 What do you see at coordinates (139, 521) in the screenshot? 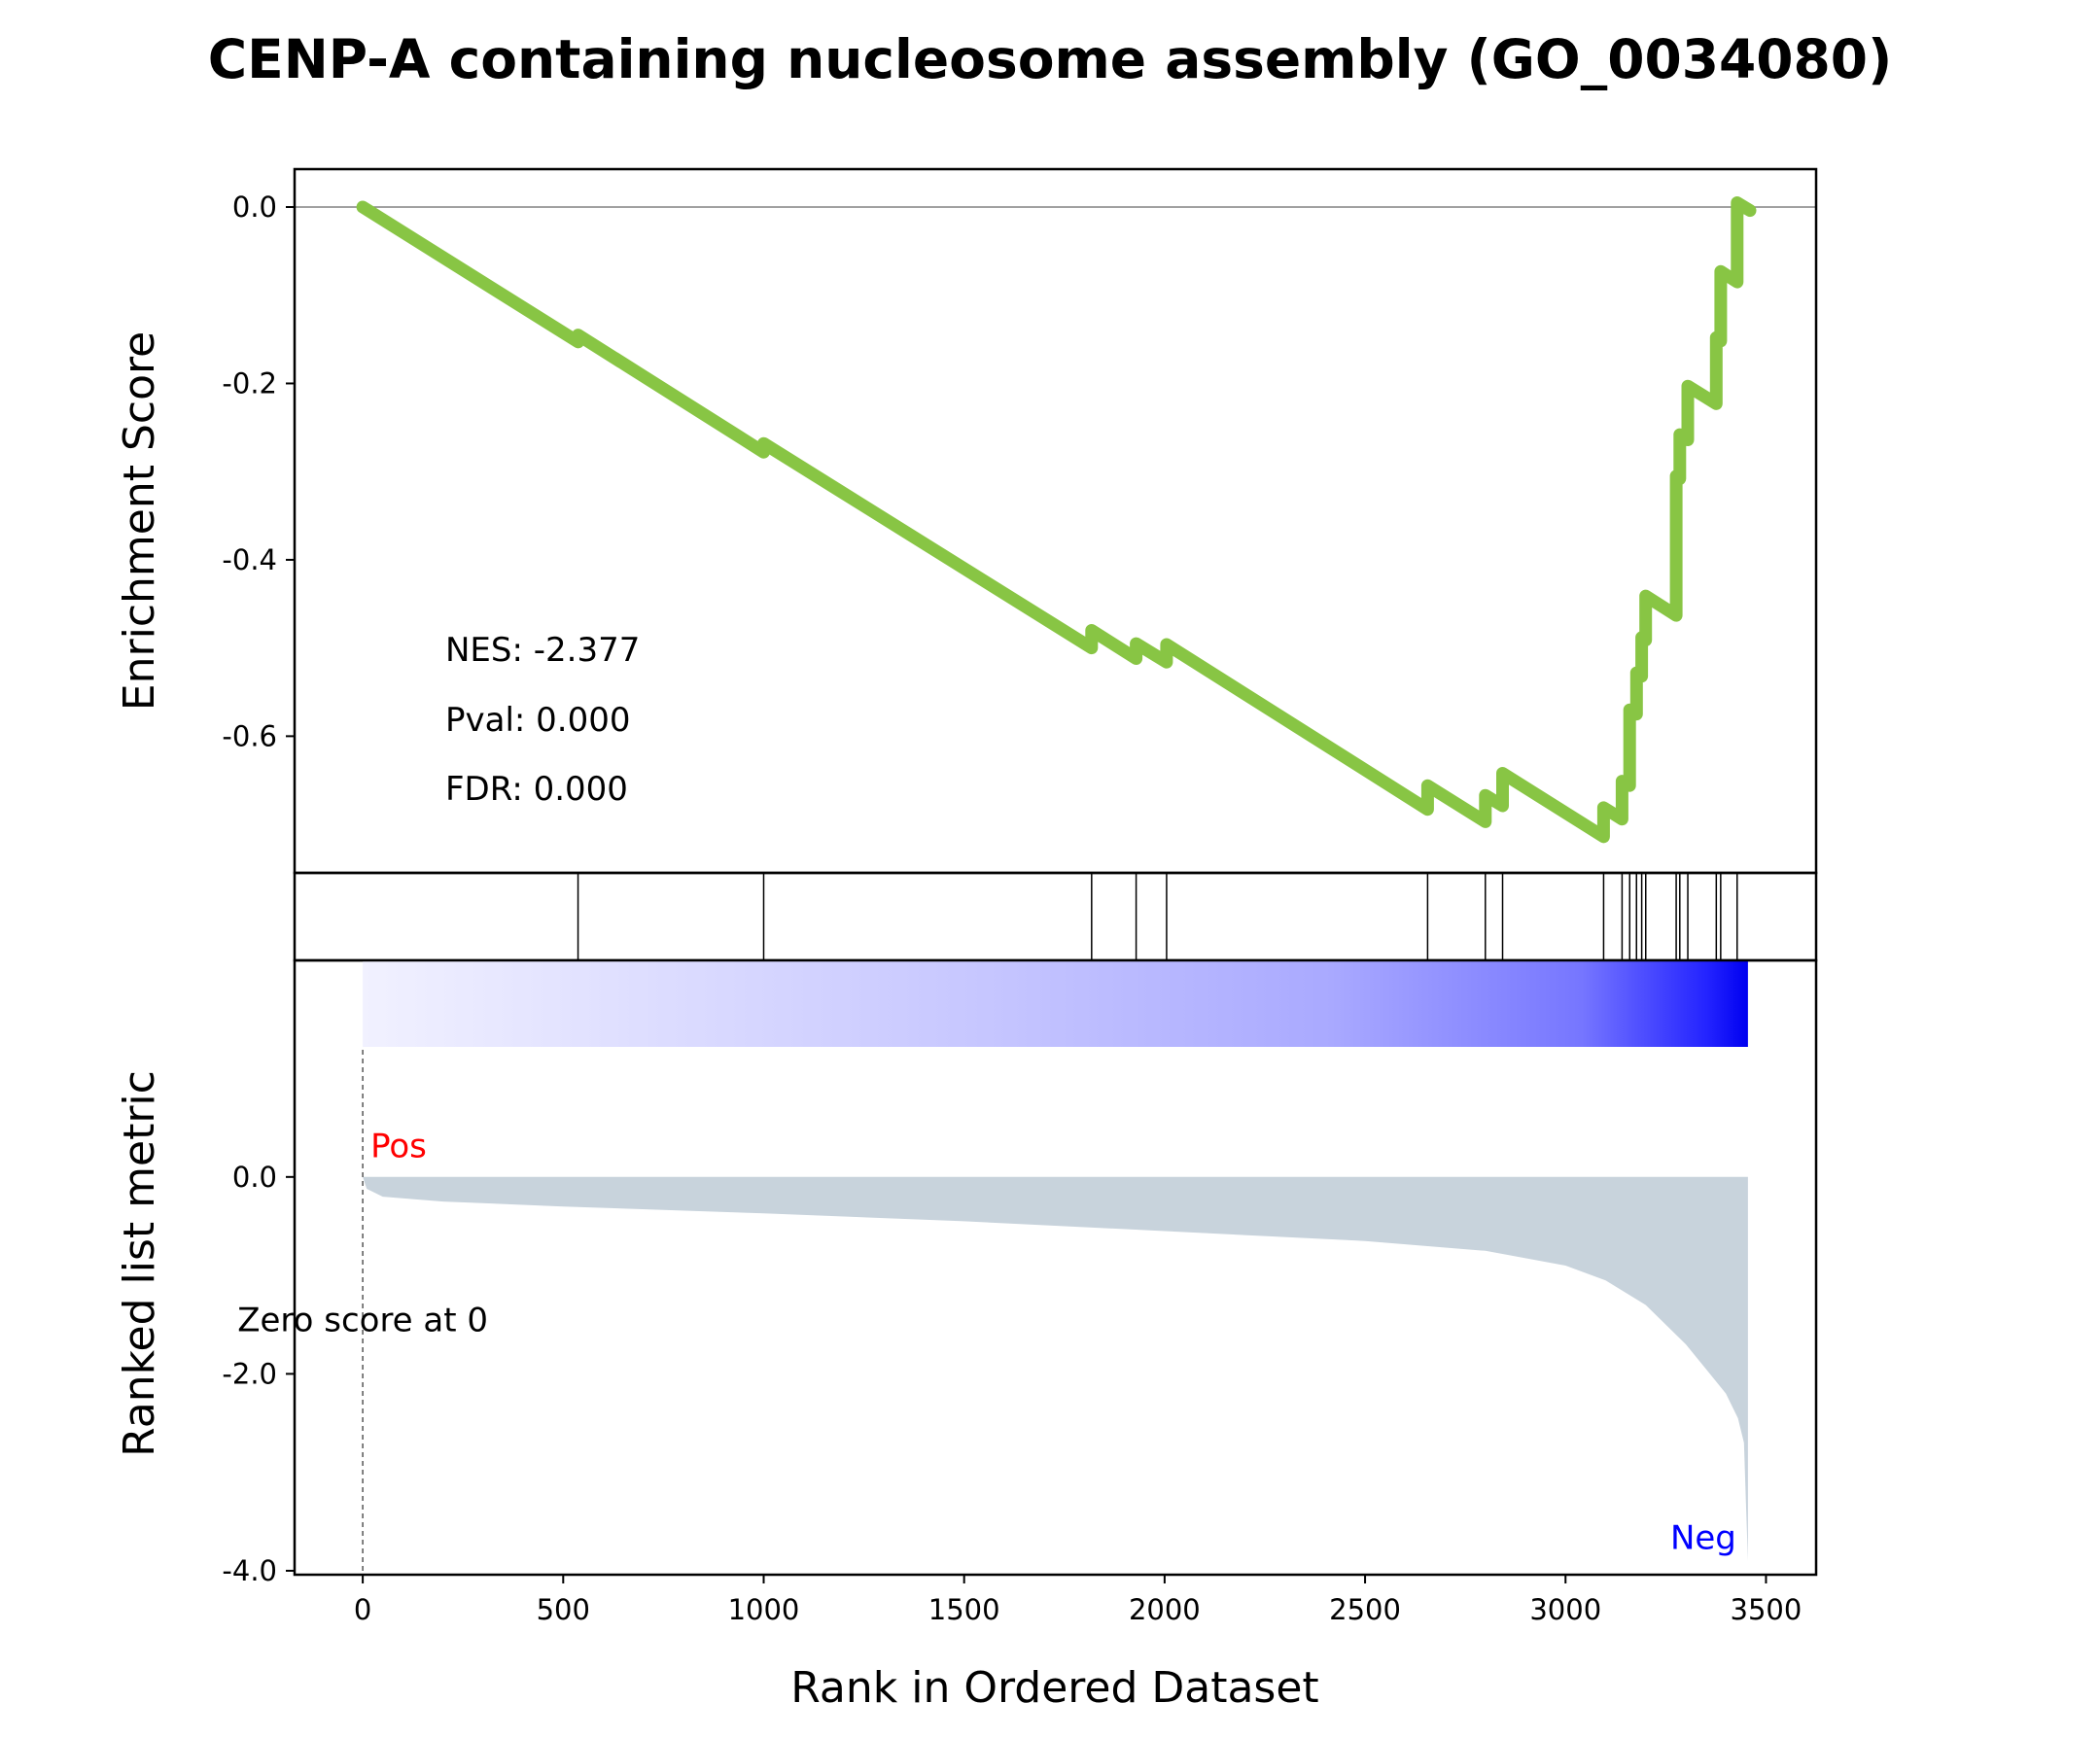
I see `es-y-axis-label: Enrichment Score` at bounding box center [139, 521].